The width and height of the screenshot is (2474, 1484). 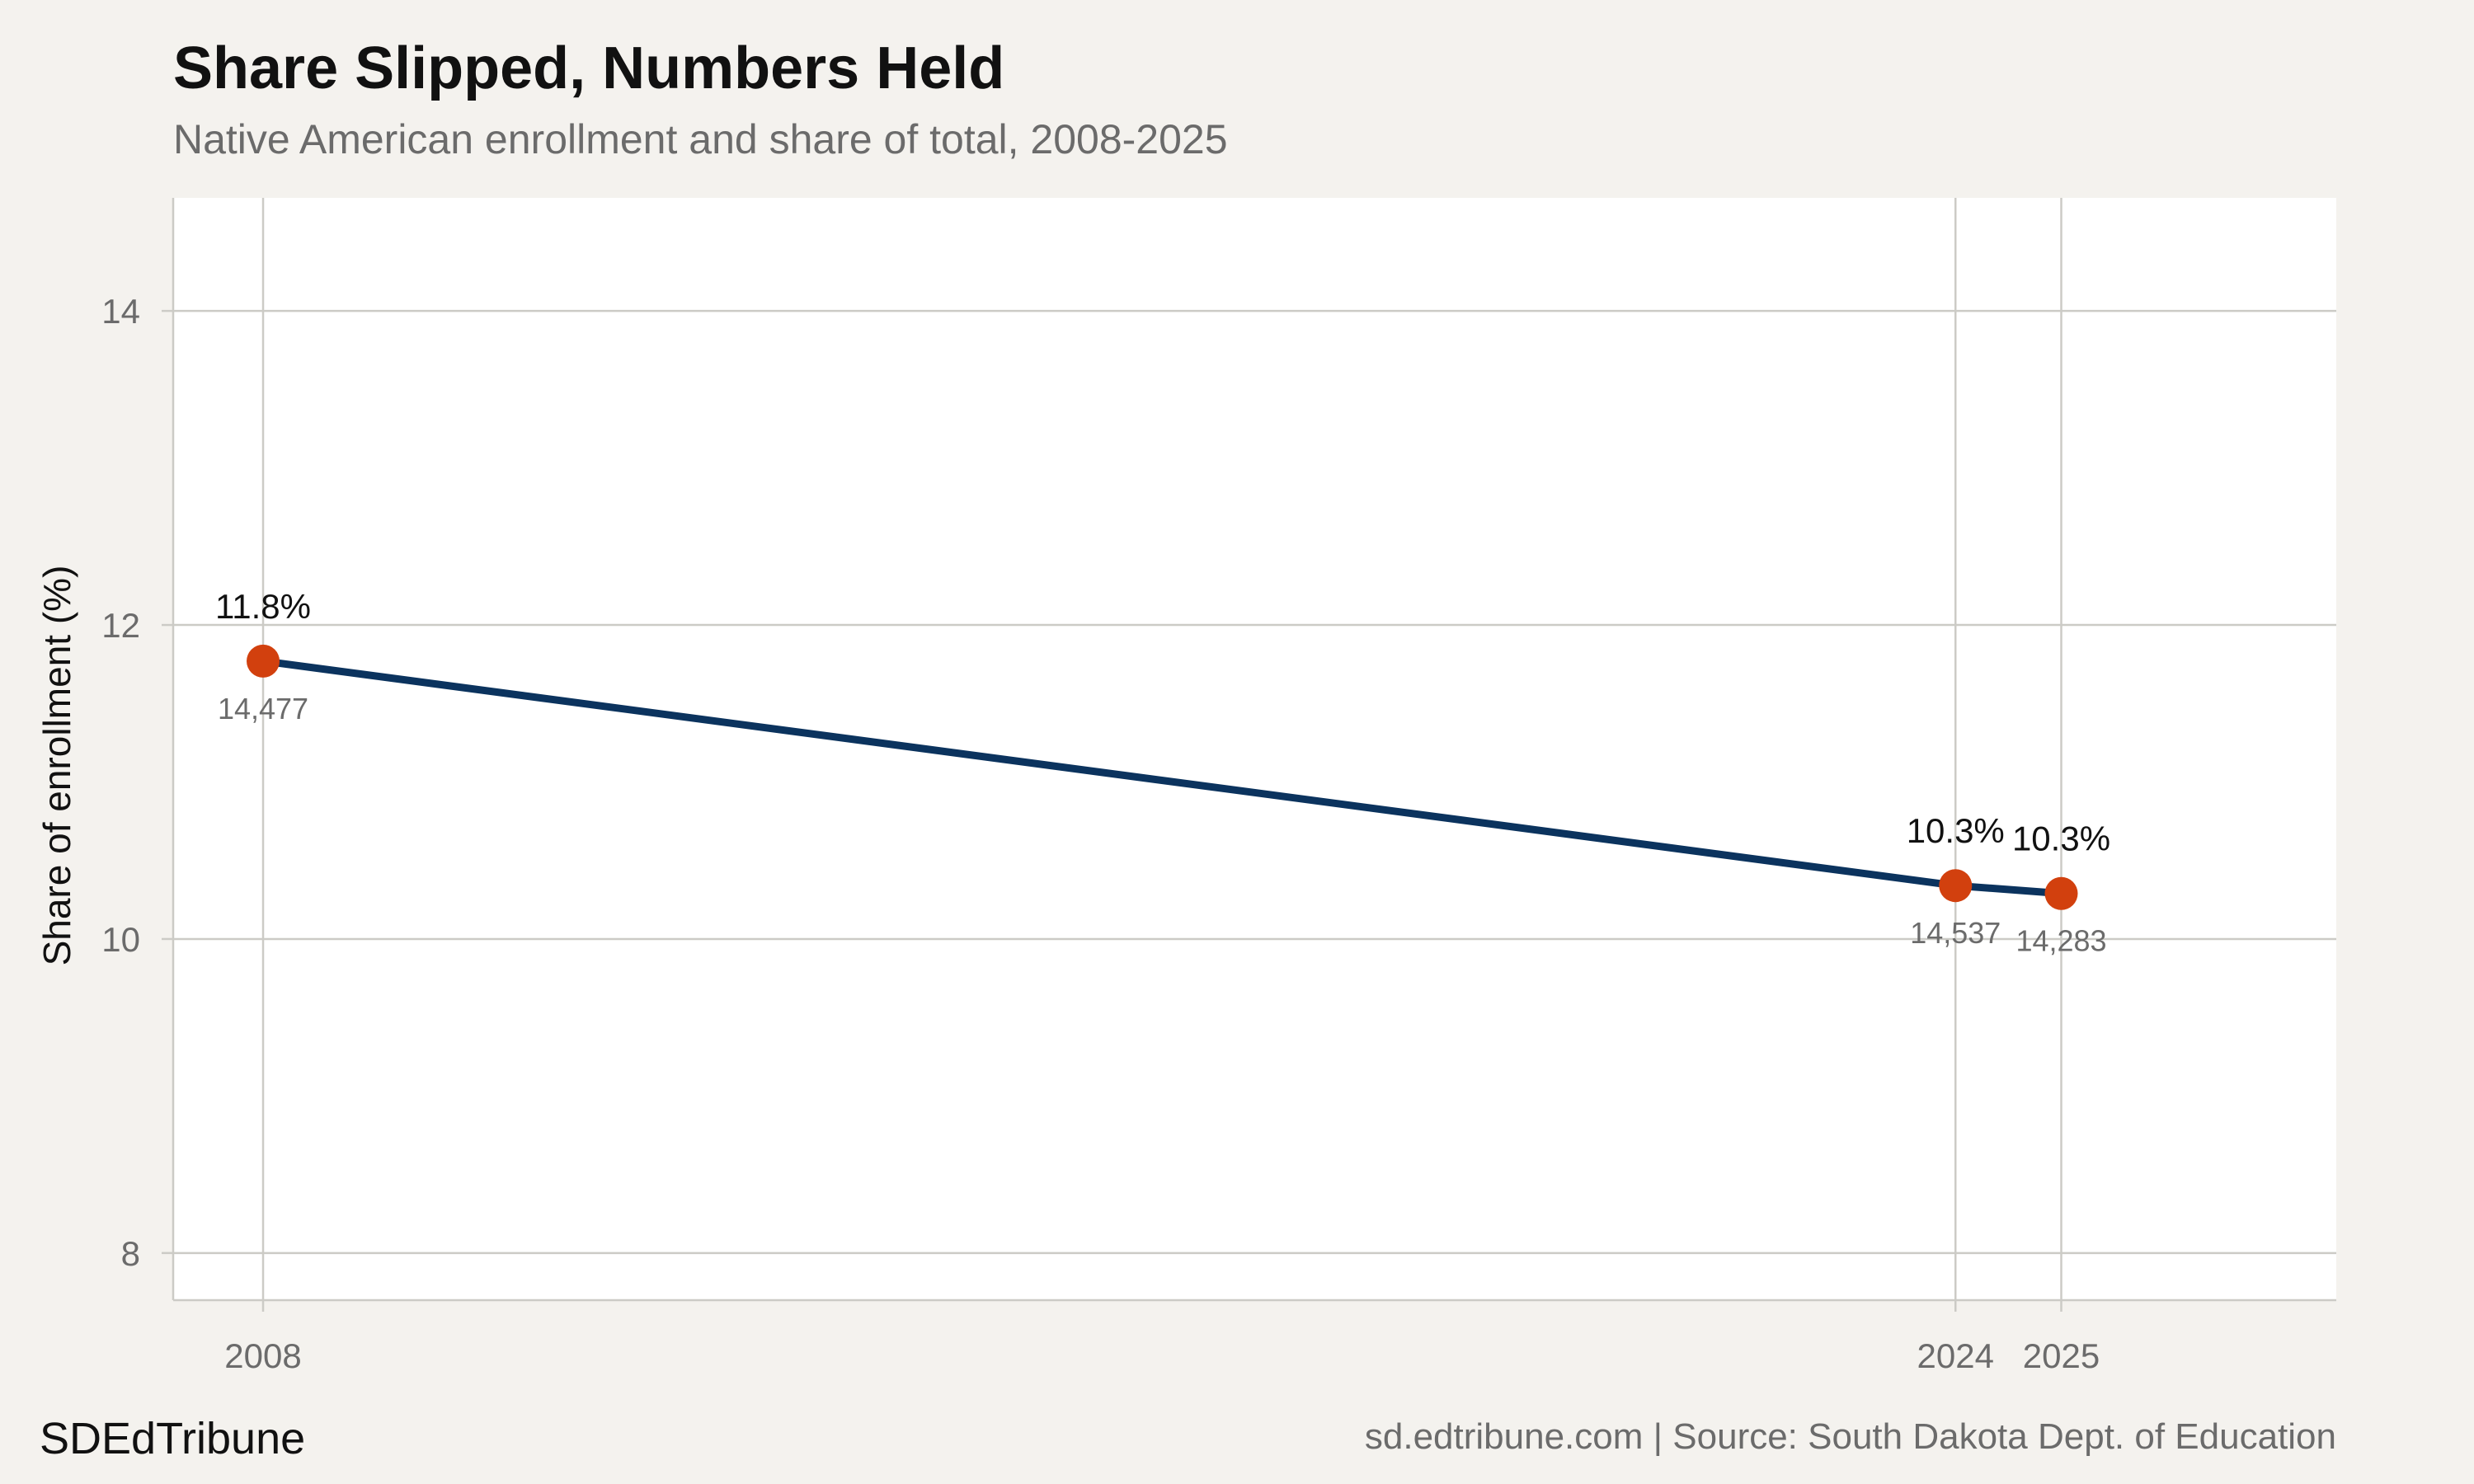 What do you see at coordinates (2060, 941) in the screenshot?
I see `enrollment-data-label: 14,283` at bounding box center [2060, 941].